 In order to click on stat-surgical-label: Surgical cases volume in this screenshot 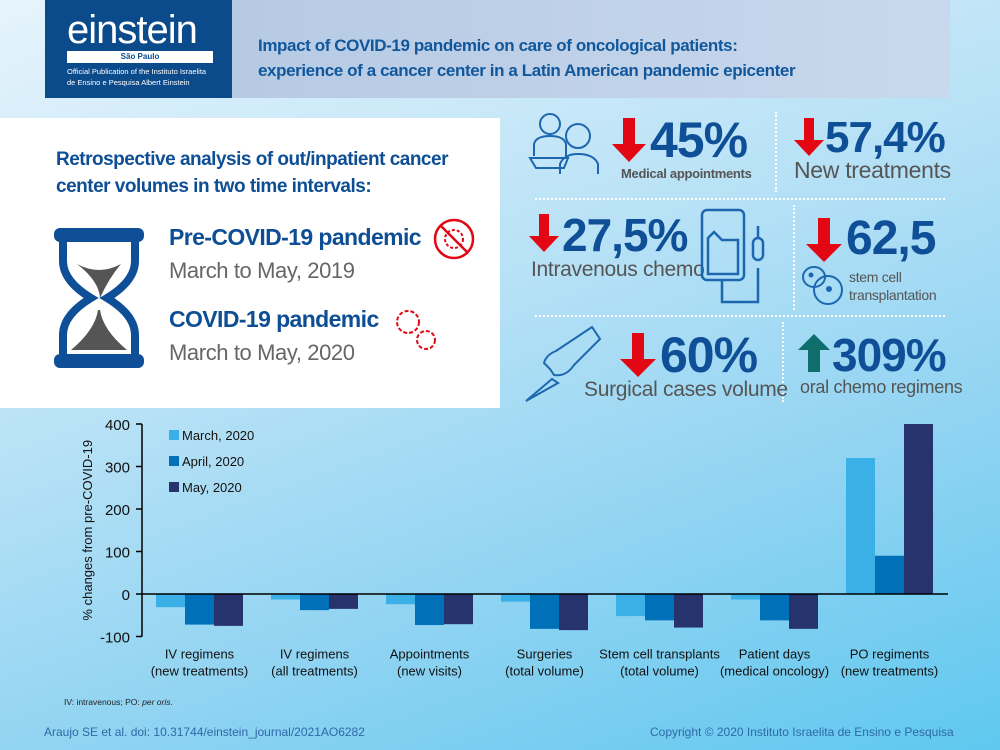, I will do `click(686, 389)`.